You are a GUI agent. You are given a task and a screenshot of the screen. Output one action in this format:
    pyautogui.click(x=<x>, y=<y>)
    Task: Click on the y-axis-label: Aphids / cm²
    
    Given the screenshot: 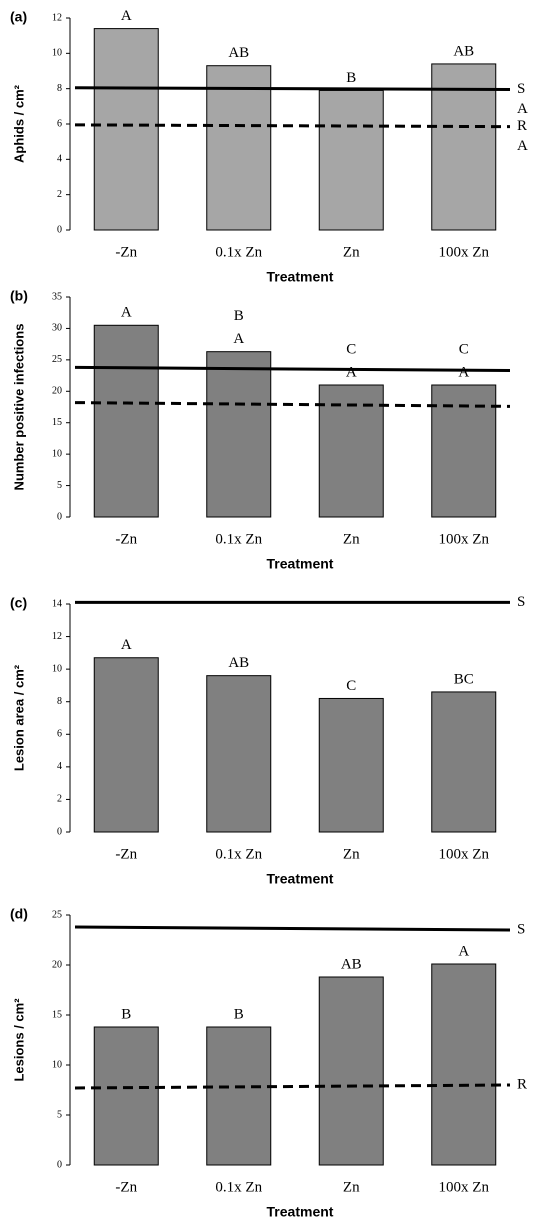 What is the action you would take?
    pyautogui.click(x=18, y=123)
    